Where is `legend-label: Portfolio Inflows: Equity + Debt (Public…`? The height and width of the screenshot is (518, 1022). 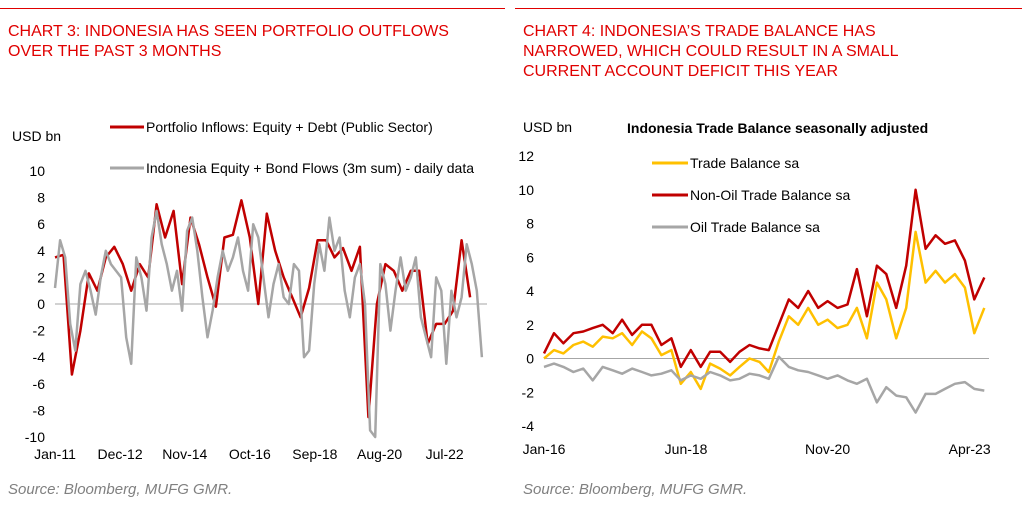
legend-label: Portfolio Inflows: Equity + Debt (Public… is located at coordinates (289, 127).